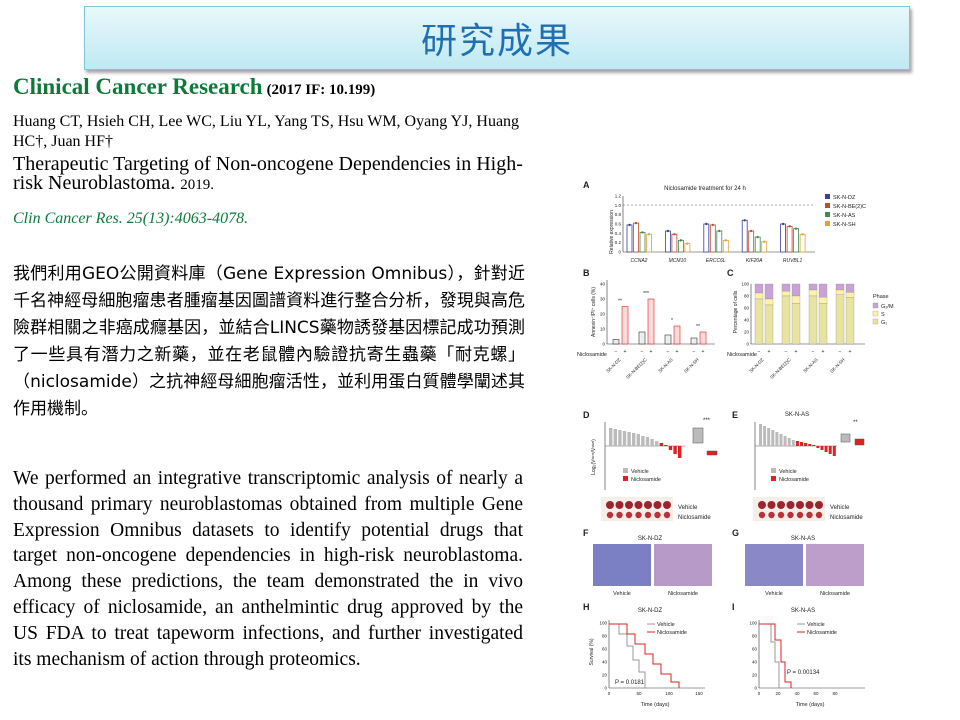 The image size is (960, 720). Describe the element at coordinates (592, 355) in the screenshot. I see `panel-b-xlabel: Niclosamide` at that location.